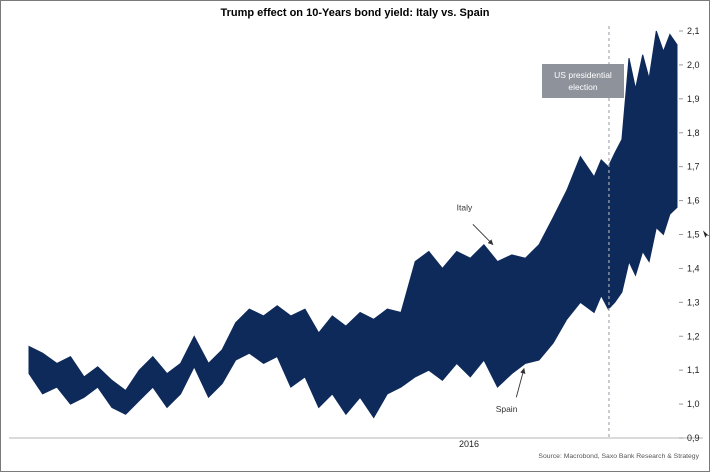 The width and height of the screenshot is (710, 473). Describe the element at coordinates (693, 31) in the screenshot. I see `y-axis-tick-label: 2,1` at that location.